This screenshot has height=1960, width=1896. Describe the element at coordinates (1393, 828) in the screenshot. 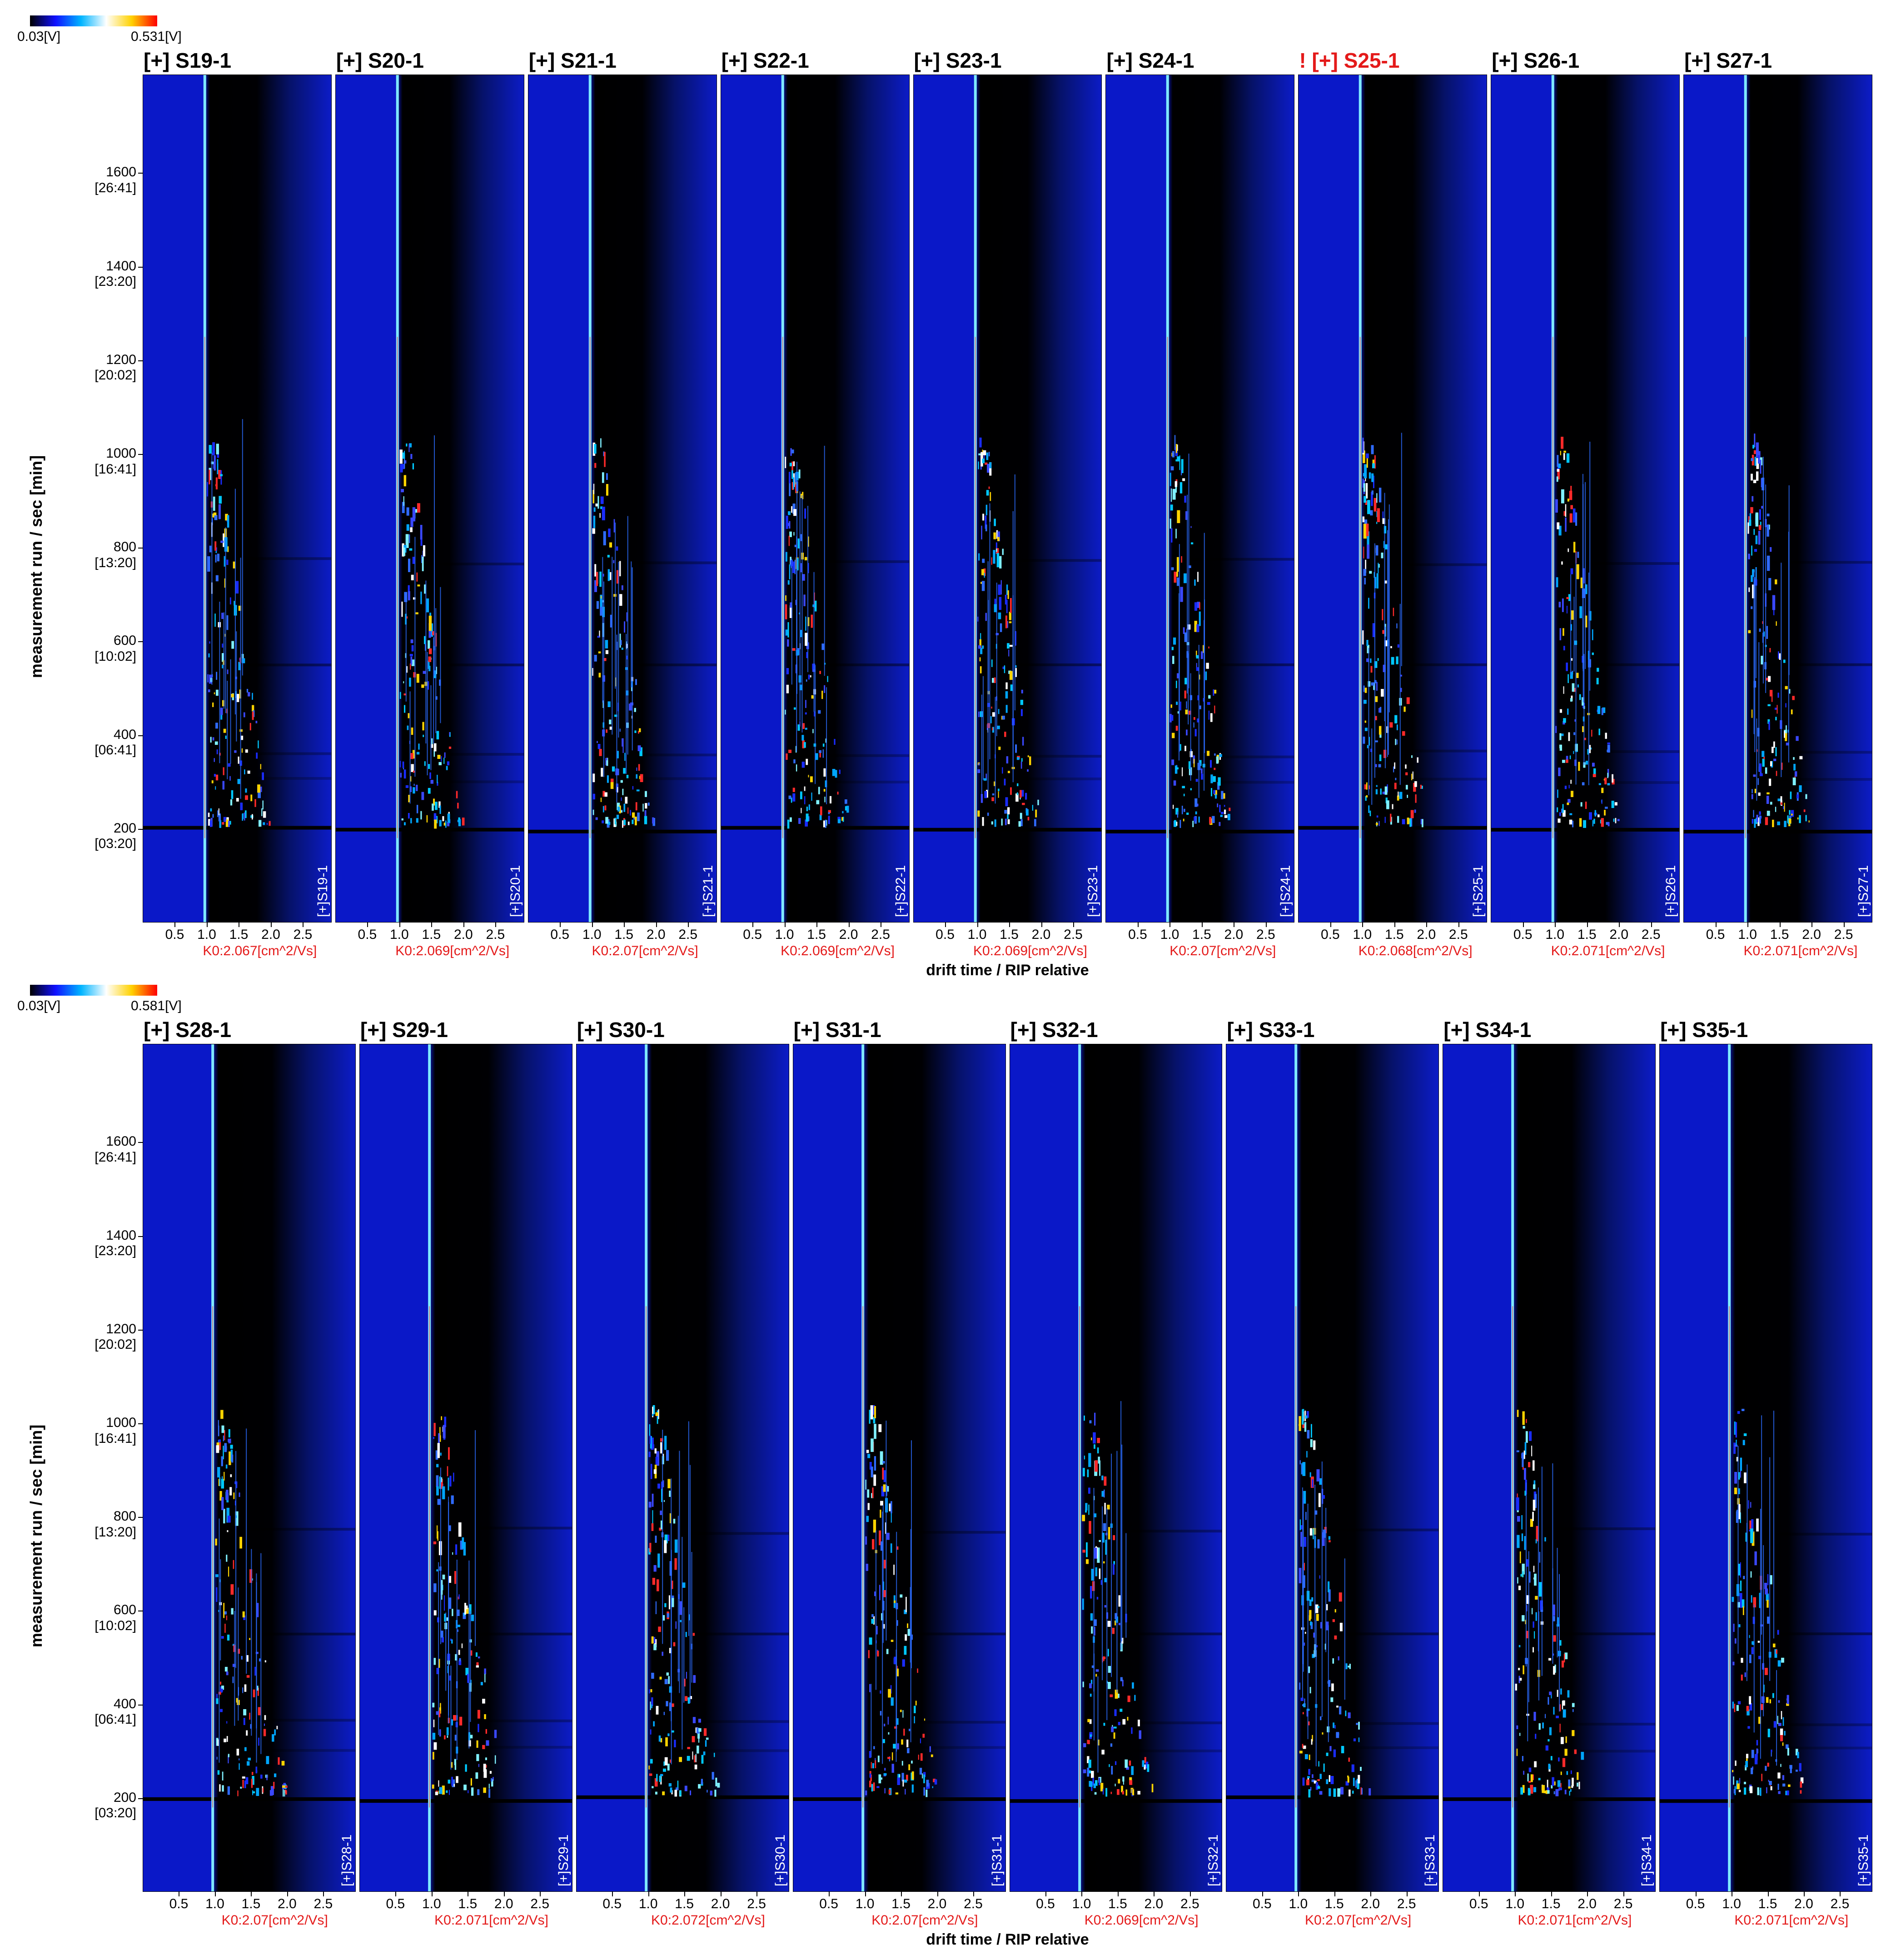

I see `baseline-band` at that location.